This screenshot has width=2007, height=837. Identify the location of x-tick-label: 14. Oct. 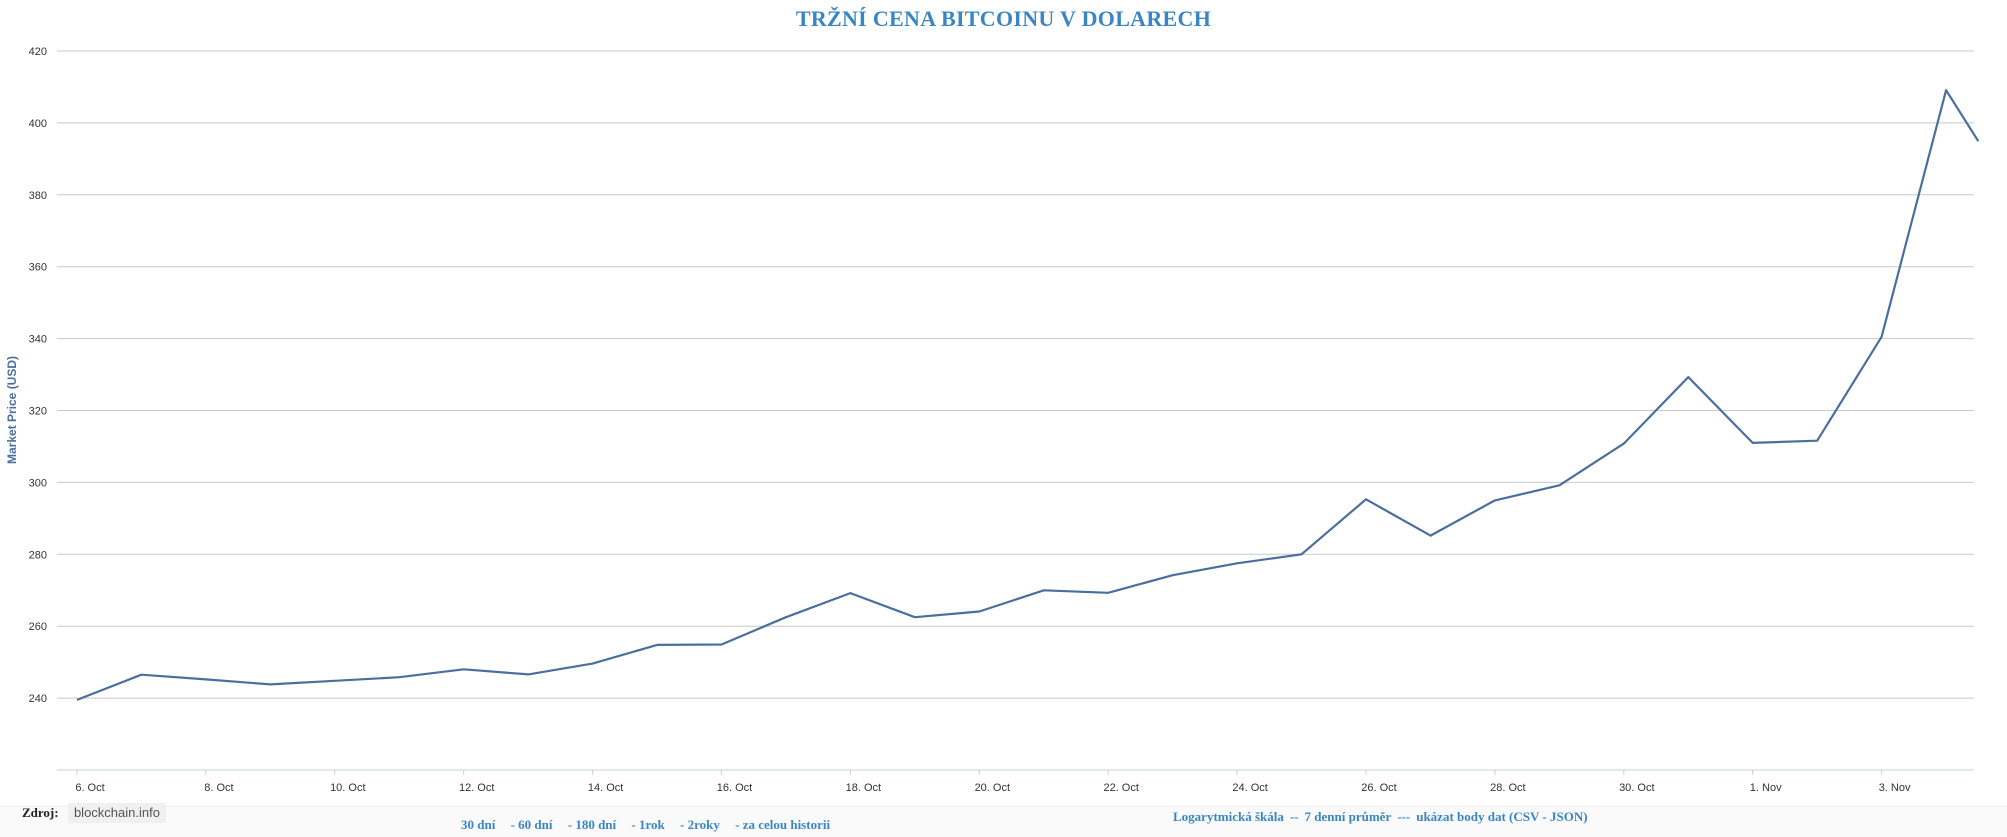
(605, 788).